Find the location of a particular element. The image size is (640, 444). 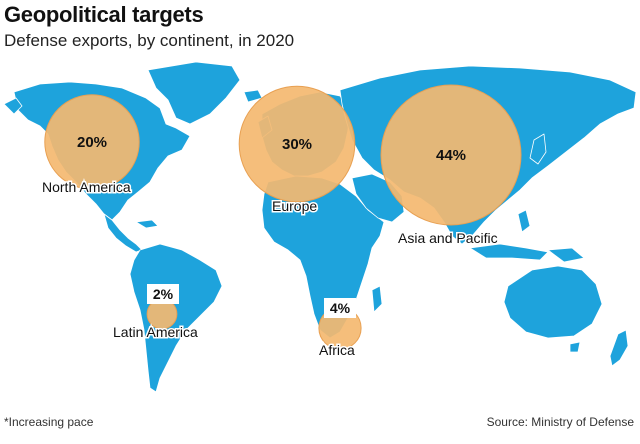

value-label-asia-and-pacific: 44% is located at coordinates (451, 155).